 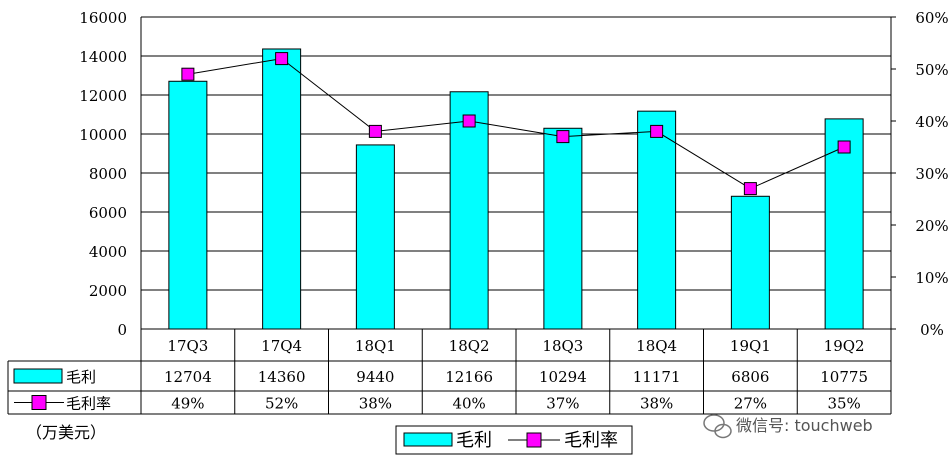 What do you see at coordinates (657, 377) in the screenshot?
I see `table-cell: 11171` at bounding box center [657, 377].